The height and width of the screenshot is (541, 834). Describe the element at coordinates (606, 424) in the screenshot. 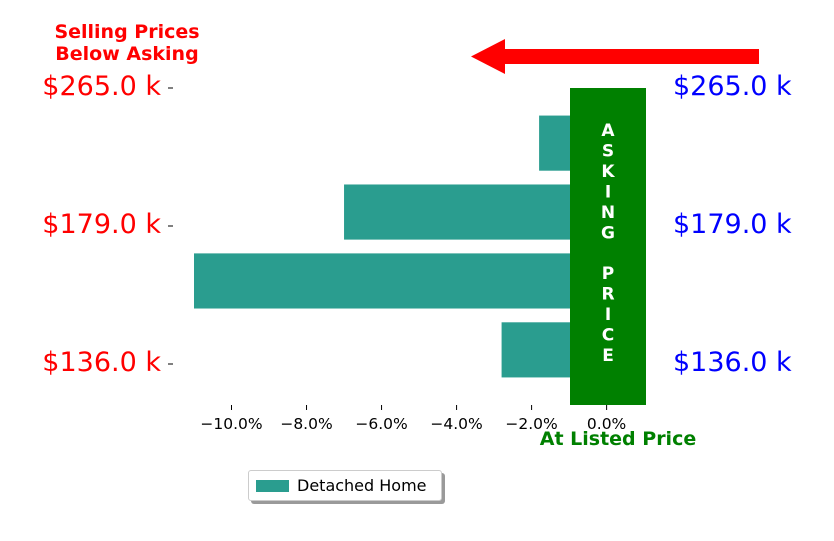

I see `x-tick-label: 0.0%` at that location.